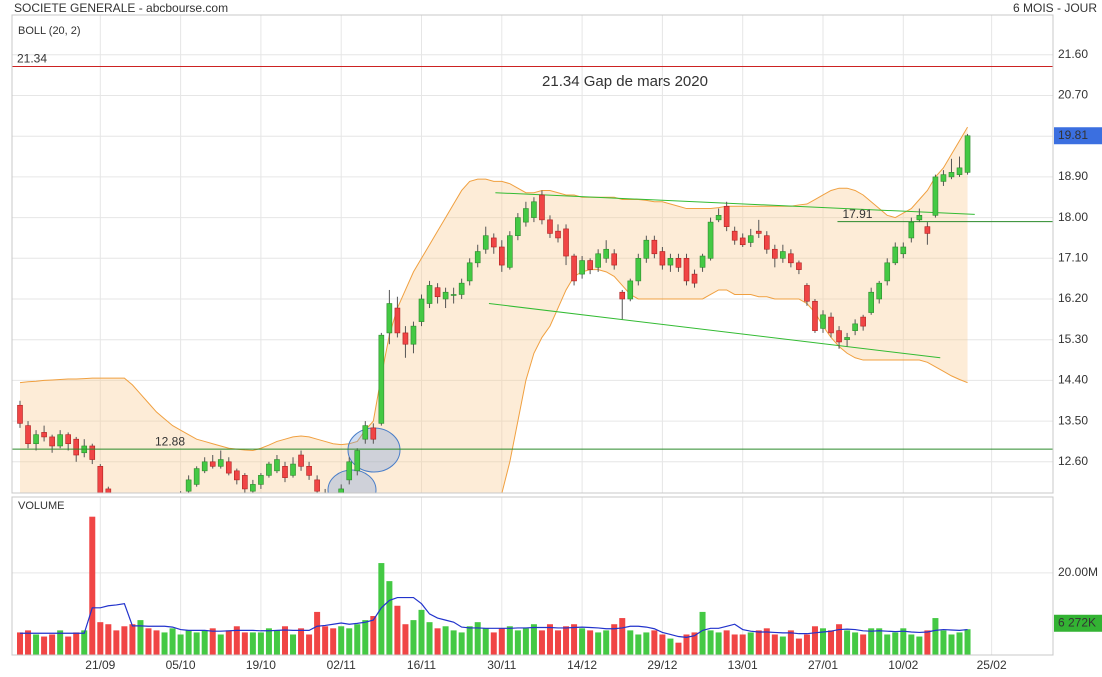  Describe the element at coordinates (1073, 217) in the screenshot. I see `y-tick-label: 18.00` at that location.